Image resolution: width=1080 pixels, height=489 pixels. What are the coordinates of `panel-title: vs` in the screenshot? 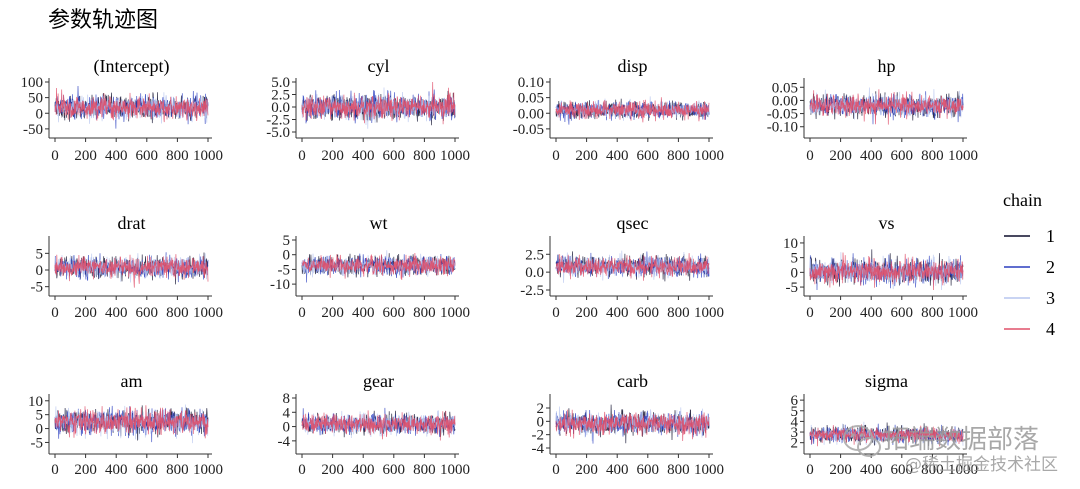 It's located at (886, 223).